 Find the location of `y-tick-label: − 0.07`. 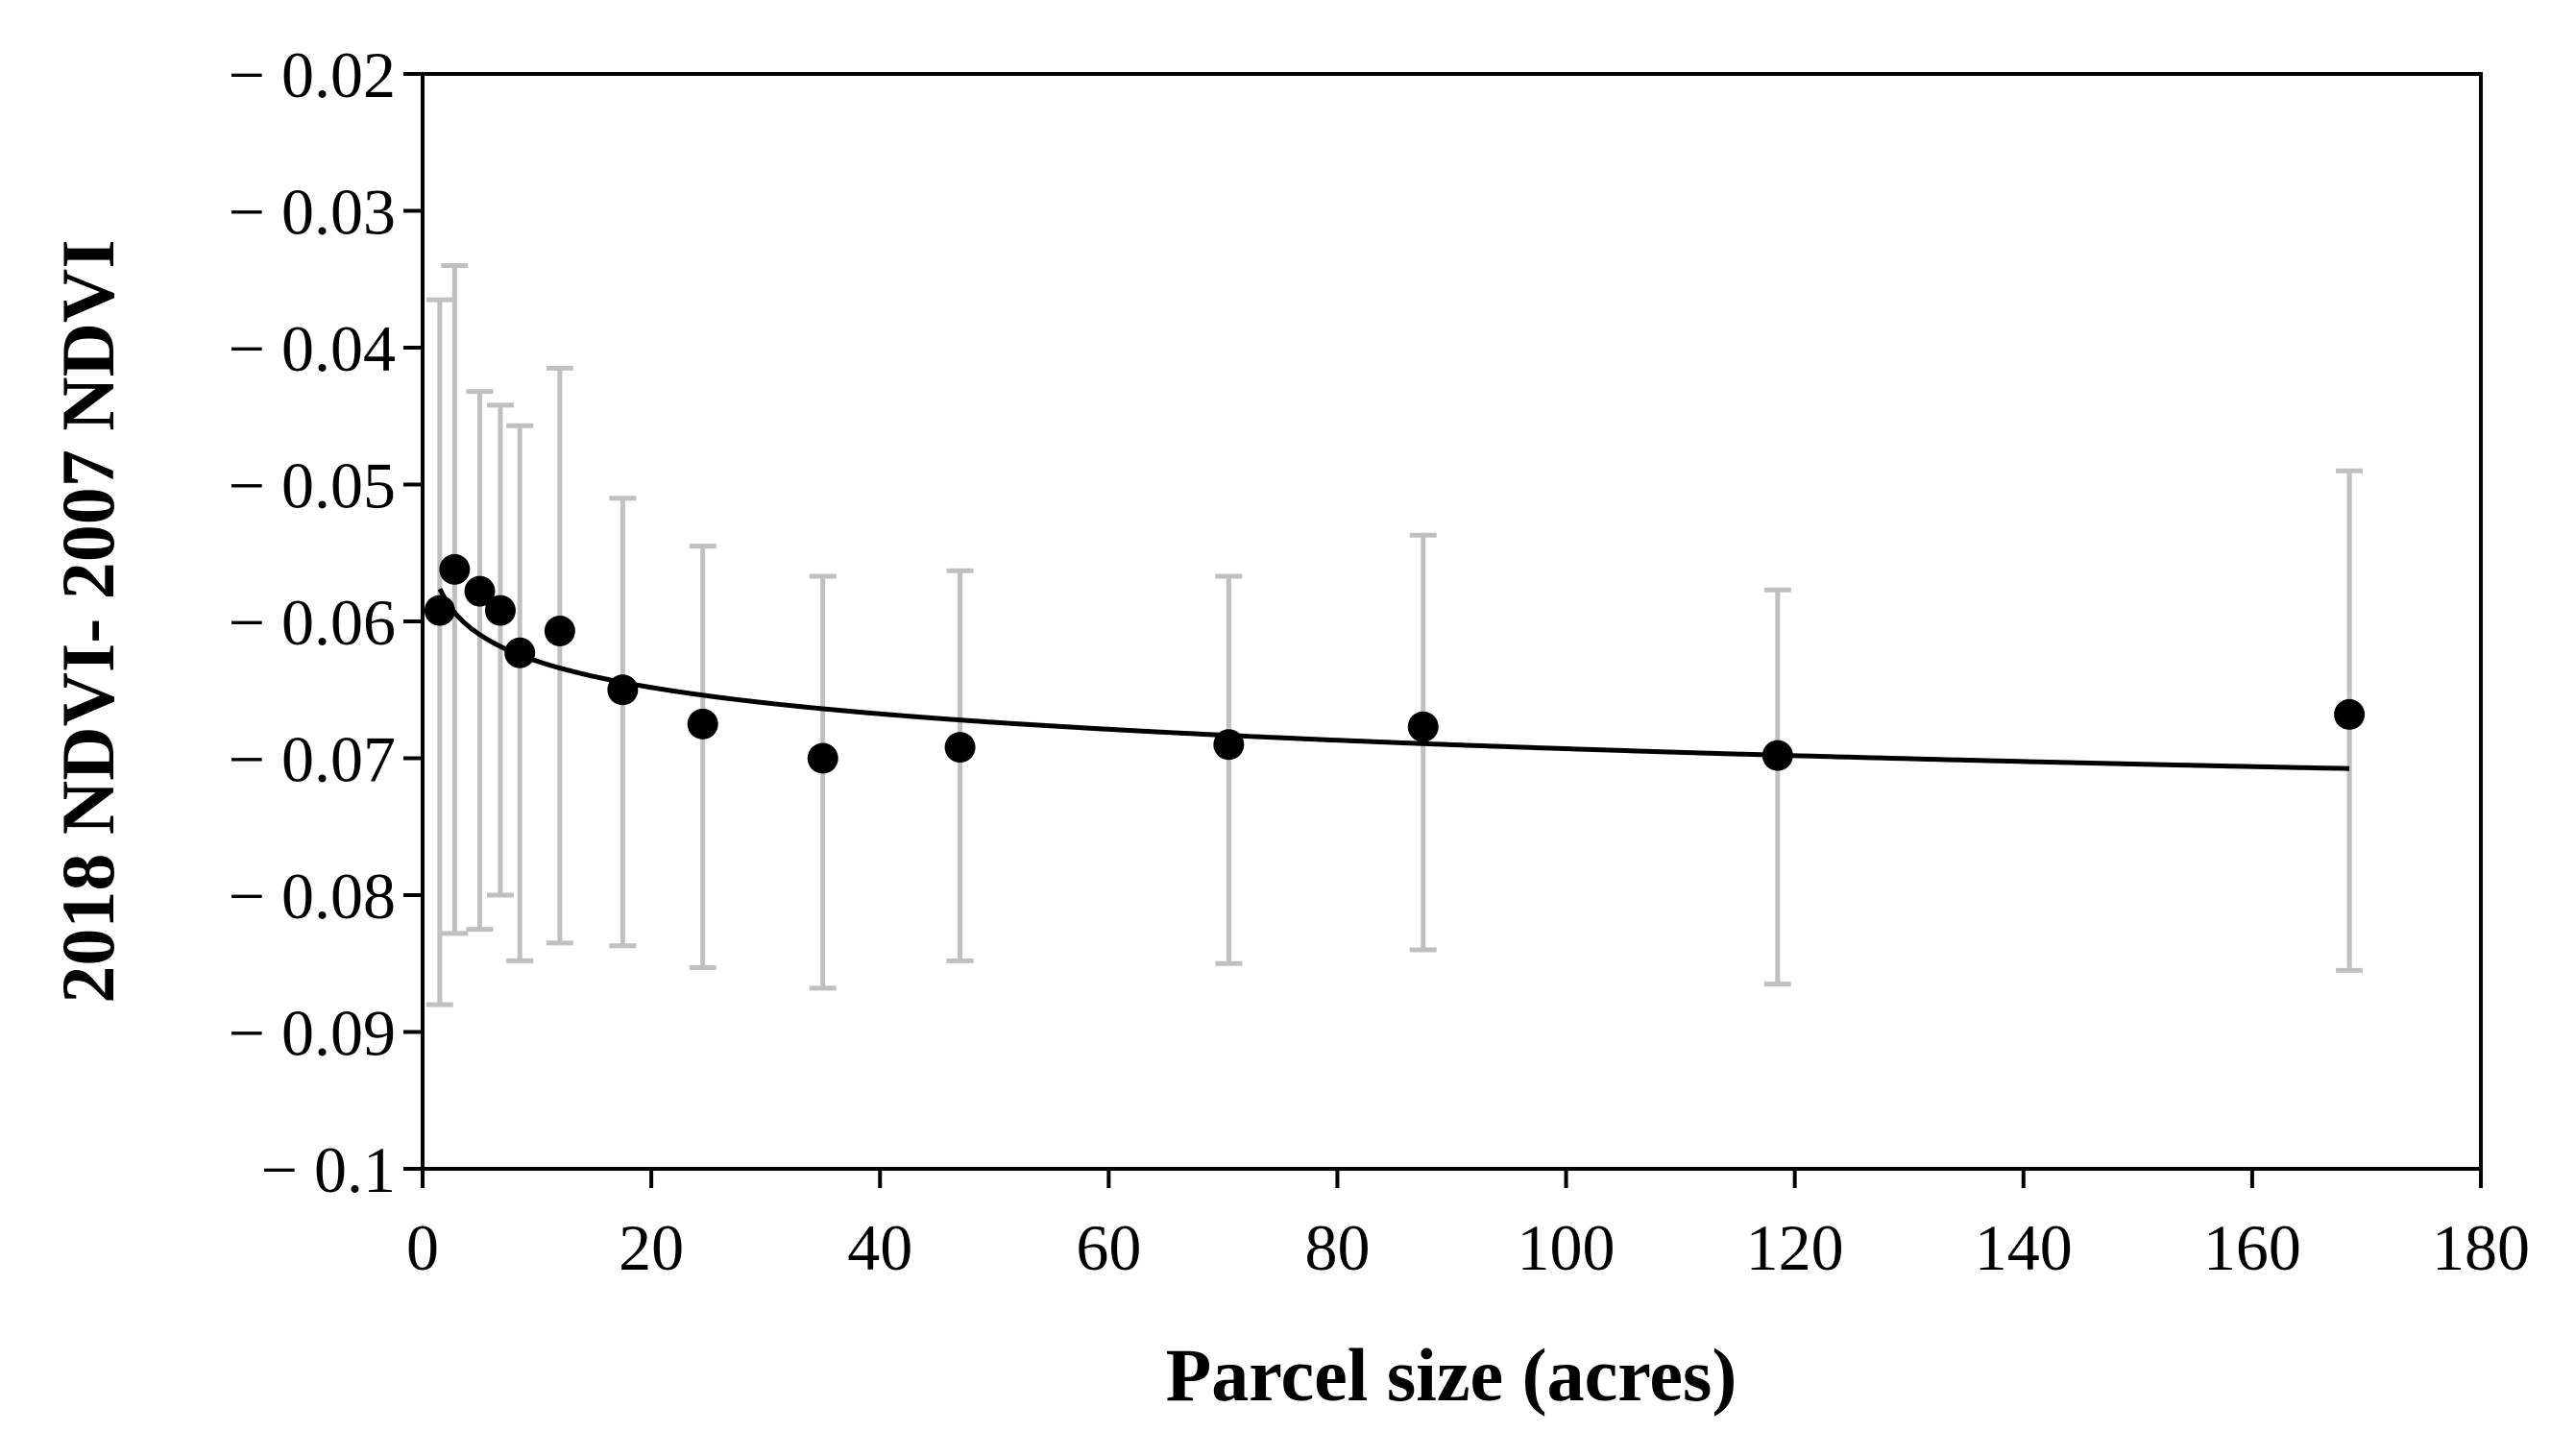

y-tick-label: − 0.07 is located at coordinates (313, 760).